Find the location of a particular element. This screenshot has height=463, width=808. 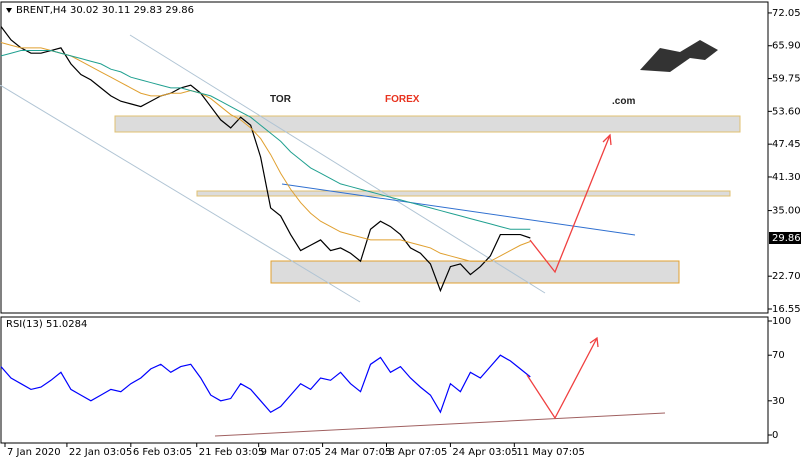

y-tick-label: 0 is located at coordinates (775, 435).